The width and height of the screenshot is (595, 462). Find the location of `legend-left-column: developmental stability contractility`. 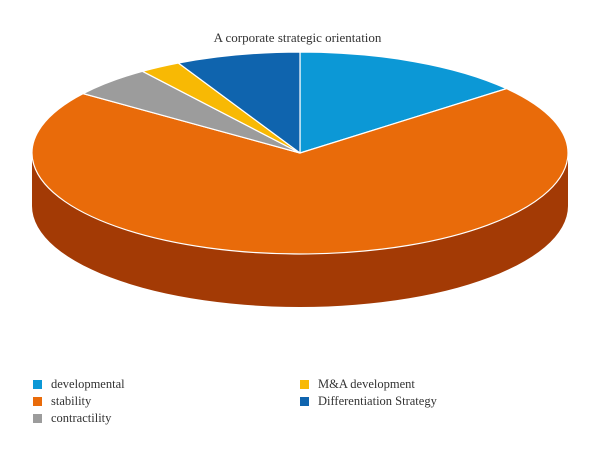

legend-left-column: developmental stability contractility is located at coordinates (79, 401).